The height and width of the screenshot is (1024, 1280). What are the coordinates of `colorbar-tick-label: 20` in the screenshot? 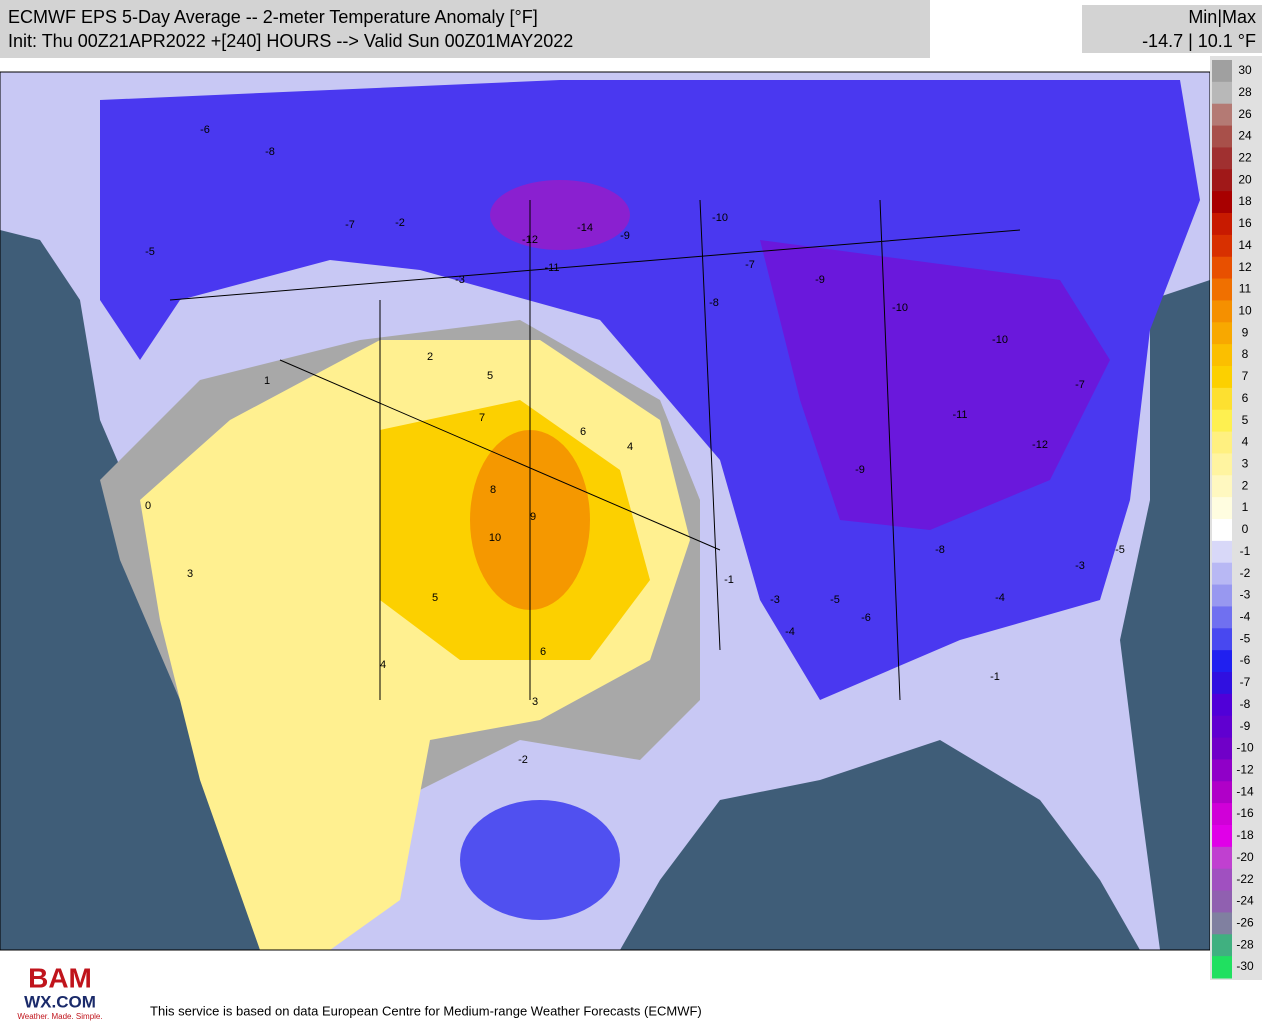 It's located at (1245, 179).